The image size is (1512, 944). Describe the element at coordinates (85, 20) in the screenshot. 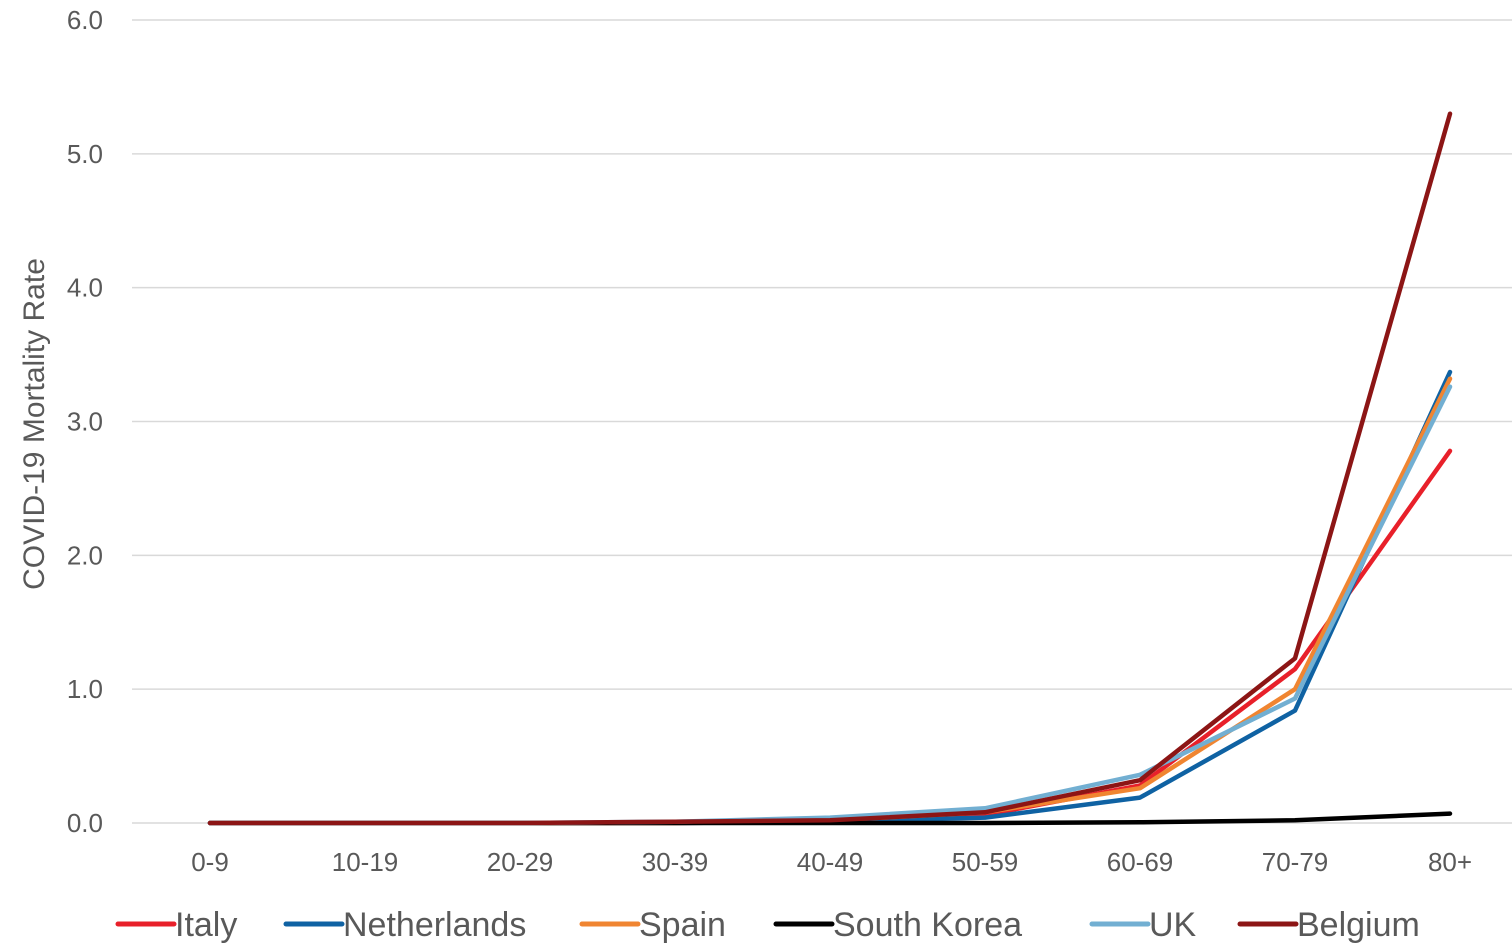

I see `y-tick-label: 6.0` at that location.